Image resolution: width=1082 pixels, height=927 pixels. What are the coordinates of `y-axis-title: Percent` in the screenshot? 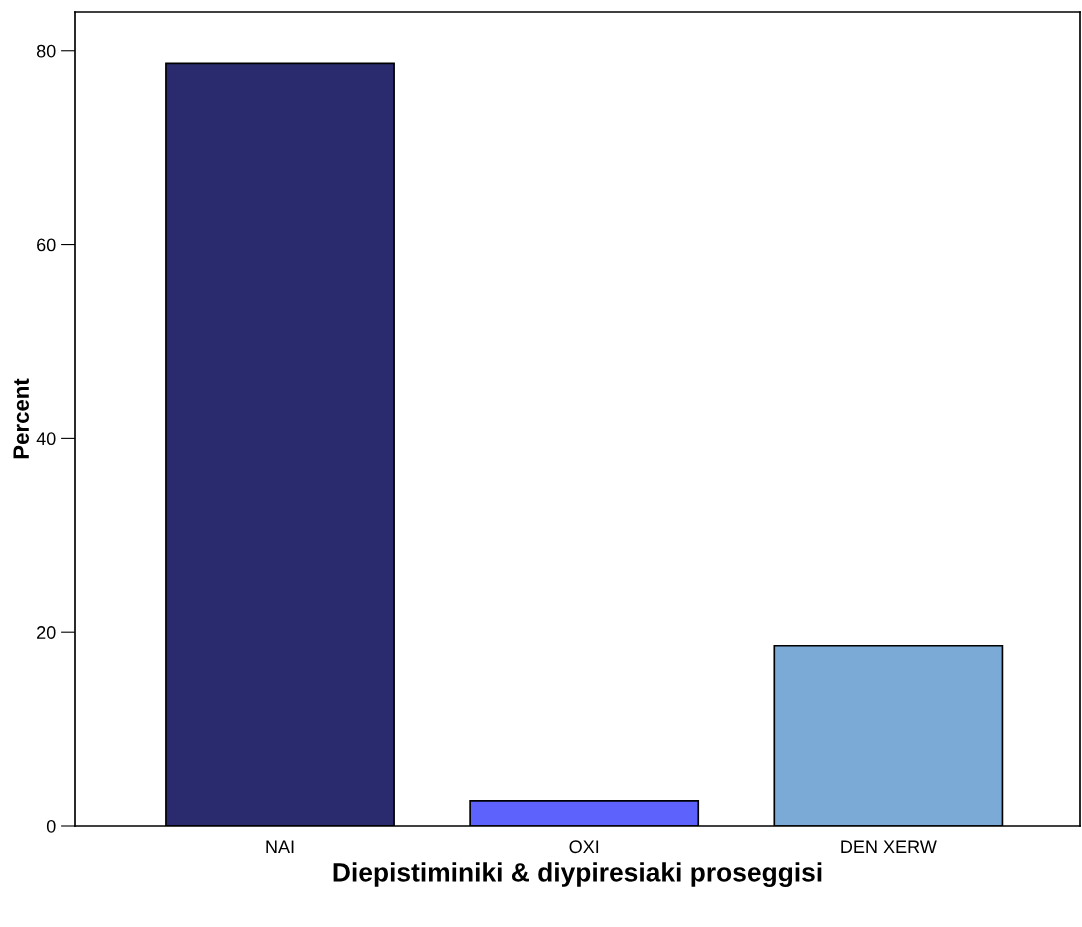 It's located at (21, 418).